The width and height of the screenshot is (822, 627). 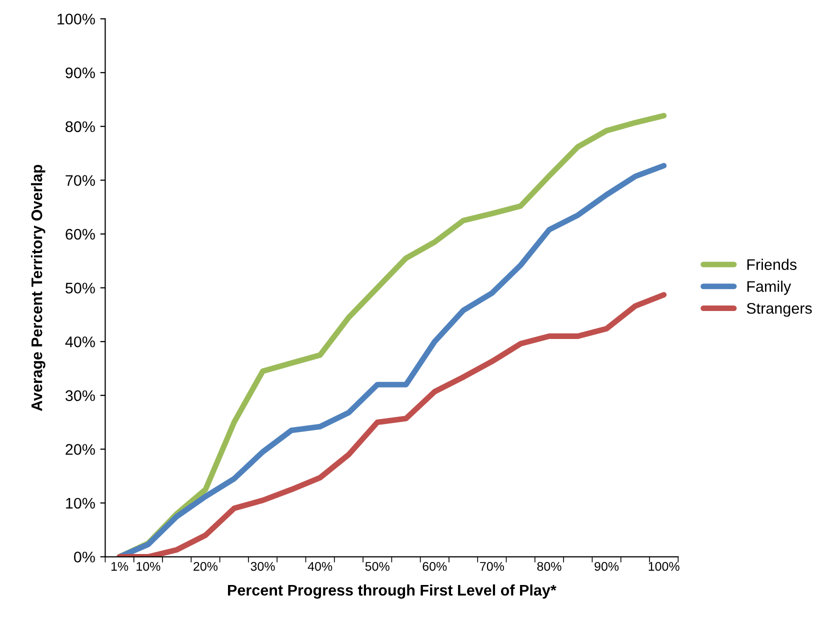 I want to click on x-tick-label: 10%, so click(x=148, y=566).